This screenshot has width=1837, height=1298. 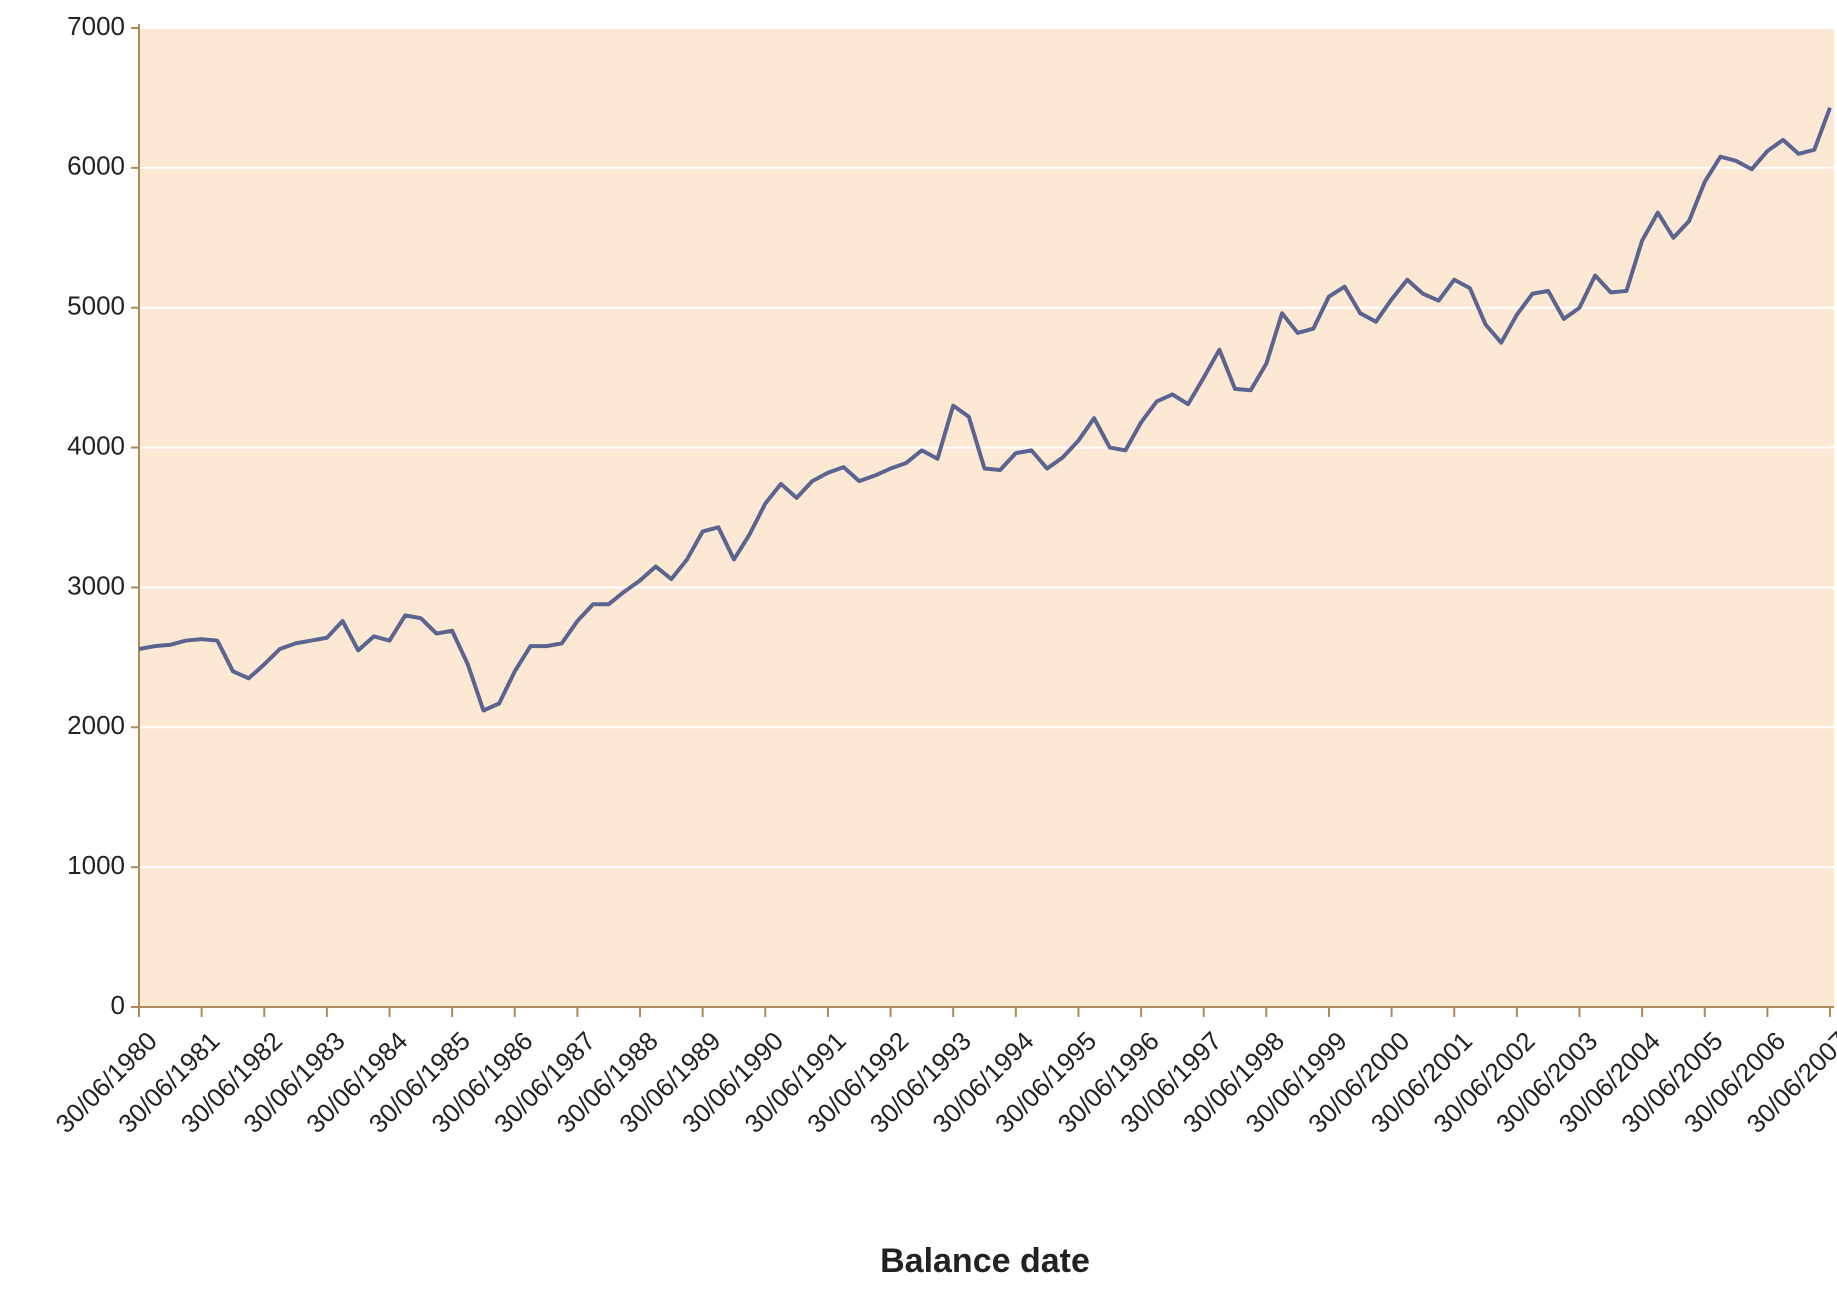 What do you see at coordinates (96, 585) in the screenshot?
I see `y-tick-label: 3000` at bounding box center [96, 585].